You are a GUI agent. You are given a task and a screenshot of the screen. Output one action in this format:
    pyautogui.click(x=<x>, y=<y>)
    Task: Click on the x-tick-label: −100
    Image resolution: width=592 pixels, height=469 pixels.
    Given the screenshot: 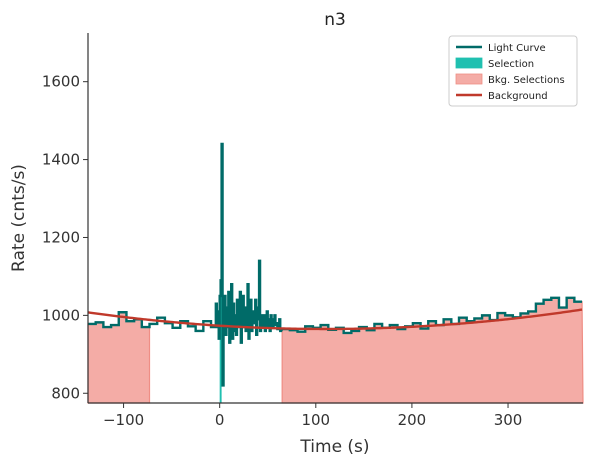 What is the action you would take?
    pyautogui.click(x=123, y=420)
    